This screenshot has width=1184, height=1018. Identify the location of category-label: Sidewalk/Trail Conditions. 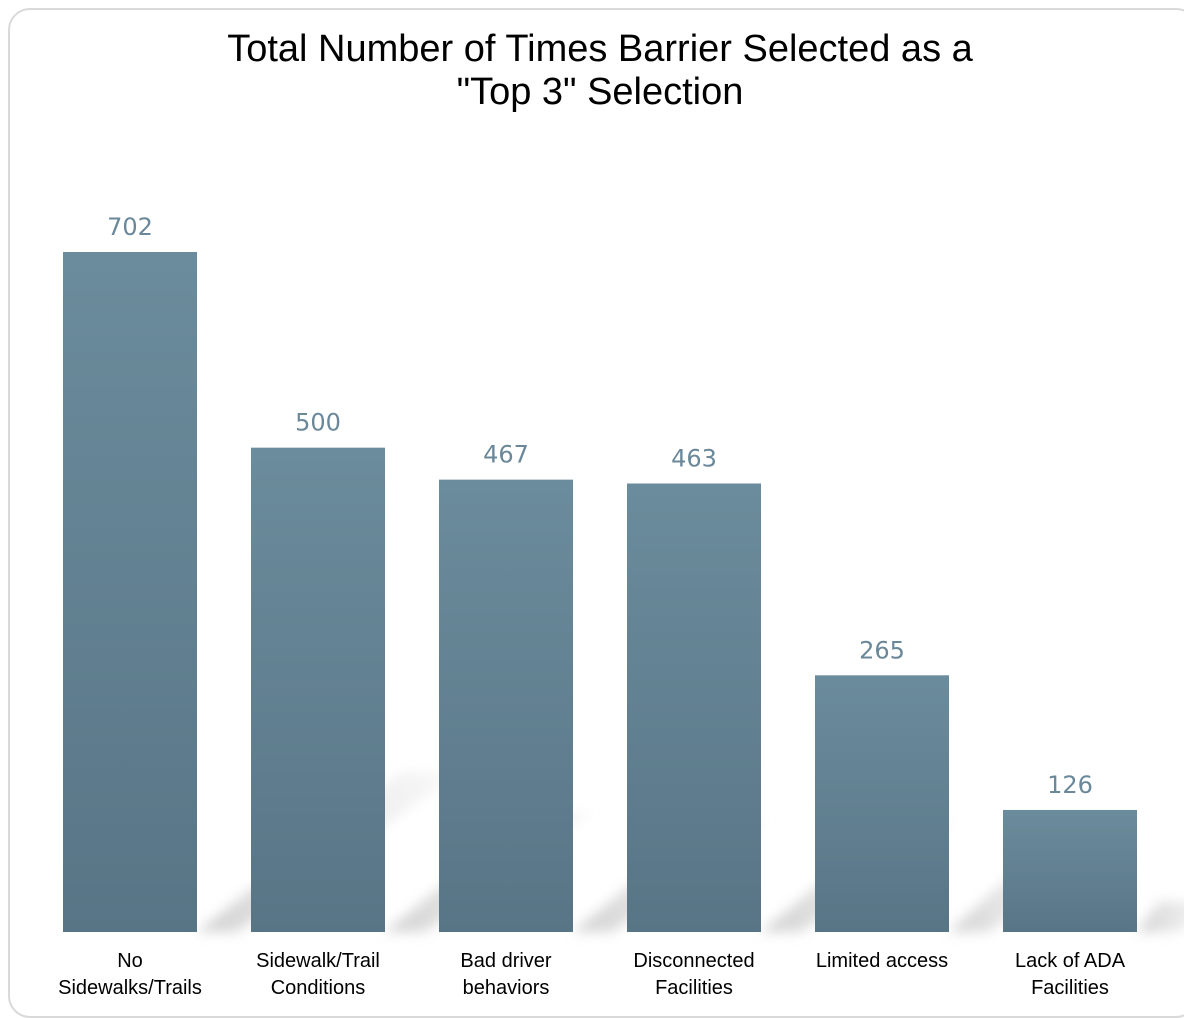
(318, 974).